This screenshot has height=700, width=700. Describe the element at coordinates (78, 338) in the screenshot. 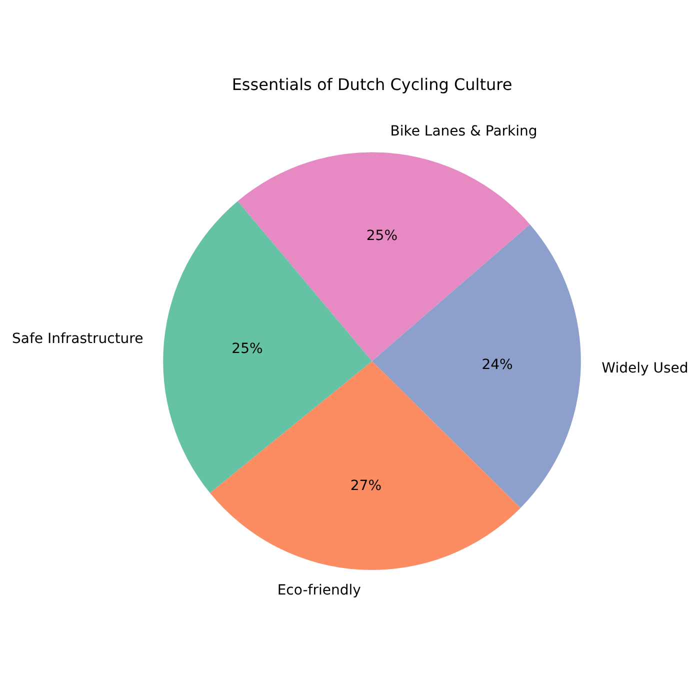

I see `slice-label: Safe Infrastructure` at that location.